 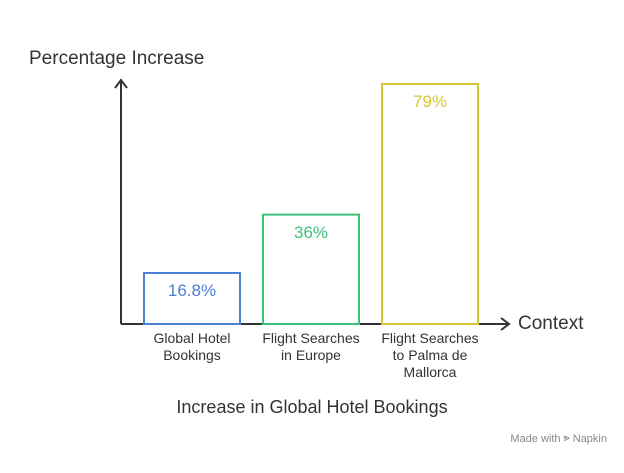 I want to click on category-label-line: Mallorca, so click(x=430, y=372).